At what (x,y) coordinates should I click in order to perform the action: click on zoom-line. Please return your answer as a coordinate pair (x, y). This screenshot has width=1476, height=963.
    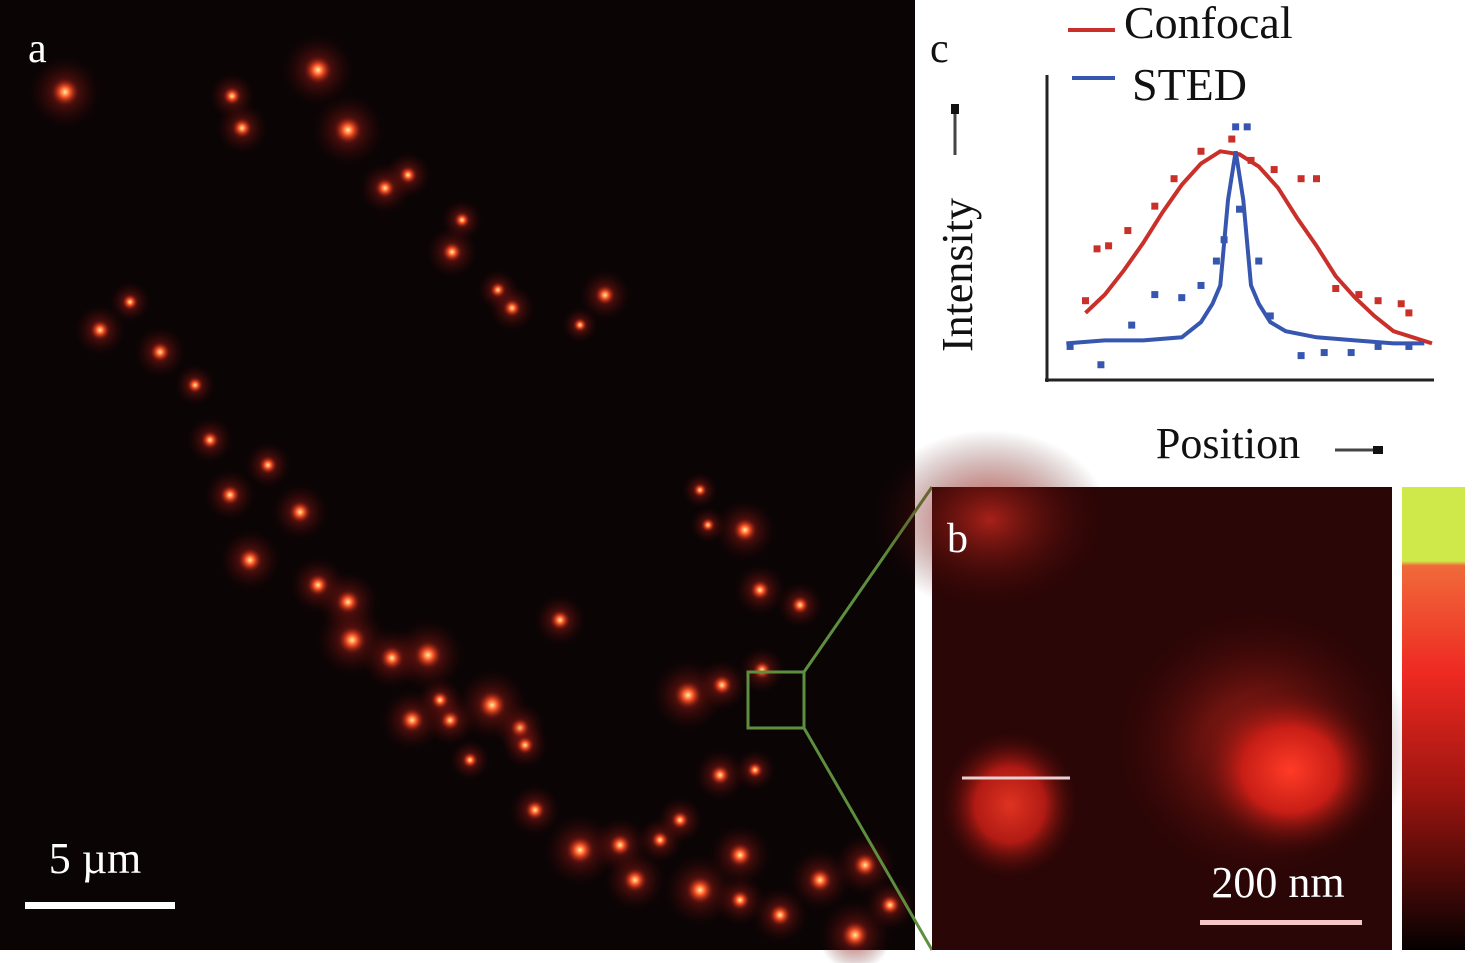
    Looking at the image, I should click on (868, 839).